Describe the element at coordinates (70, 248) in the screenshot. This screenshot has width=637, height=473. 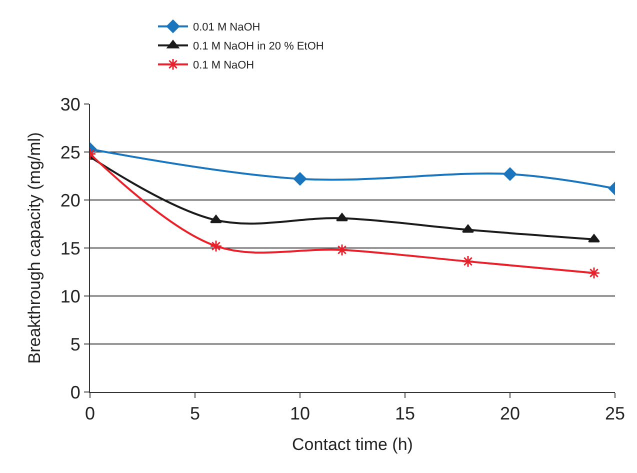
I see `y-tick-label: 15` at that location.